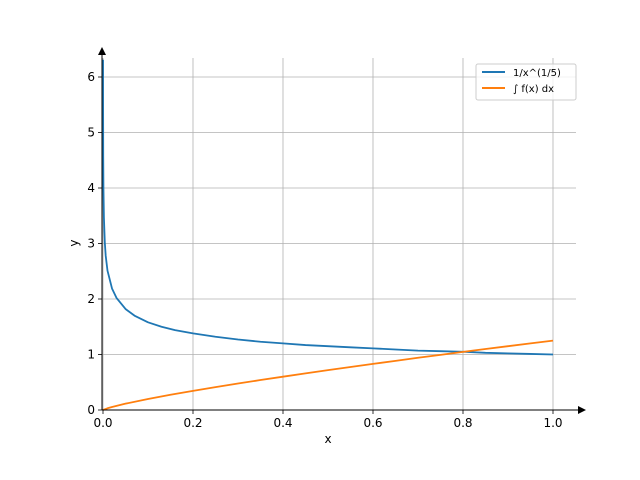  What do you see at coordinates (91, 244) in the screenshot?
I see `y-tick-label: 3` at bounding box center [91, 244].